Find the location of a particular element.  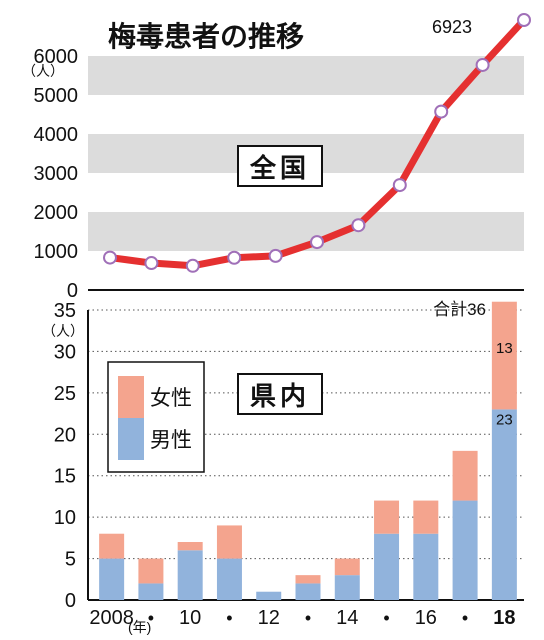

bar-male-2011 is located at coordinates (229, 579).